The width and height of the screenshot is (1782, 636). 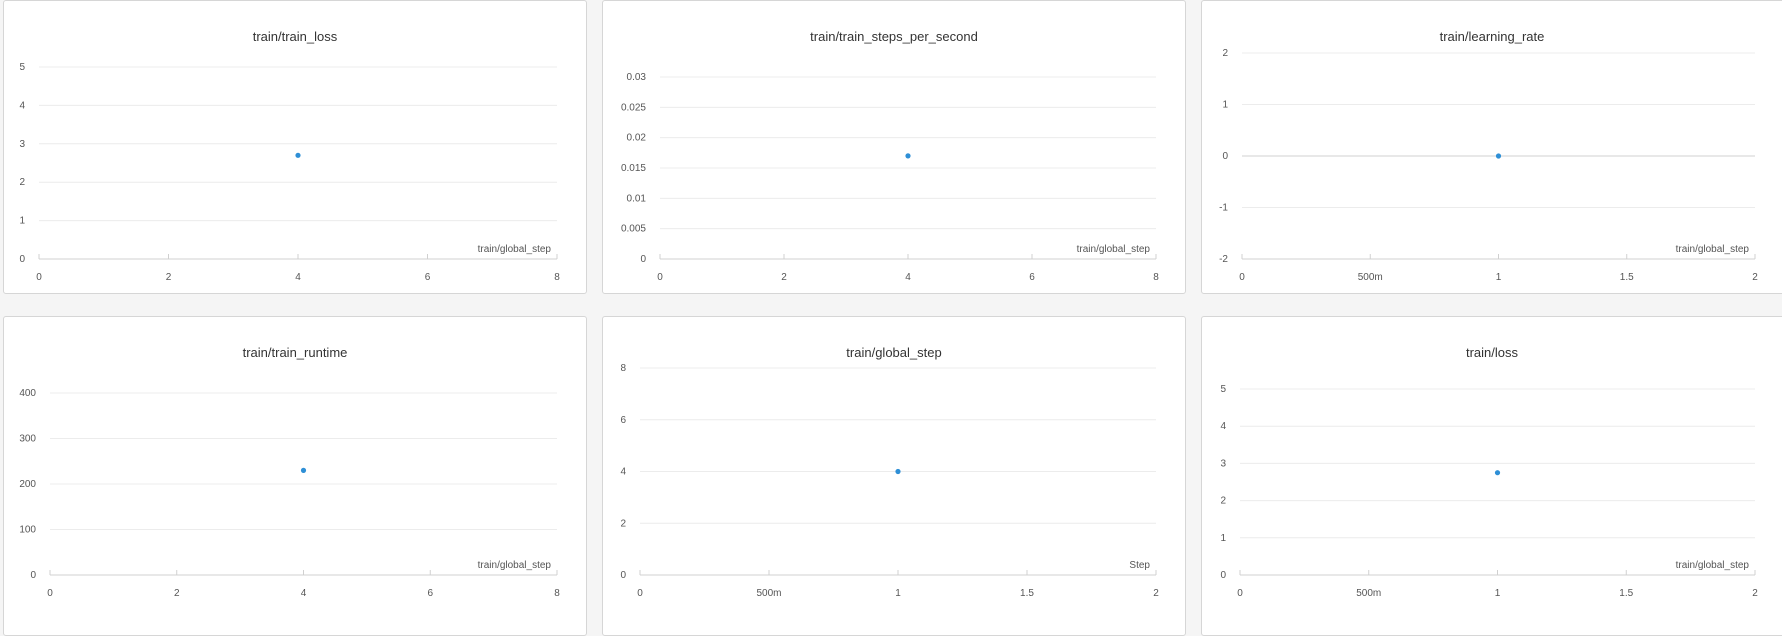 What do you see at coordinates (289, 493) in the screenshot?
I see `chart-plot: 0 100 200 300 400 0 2 4 6 8 train/global_step` at bounding box center [289, 493].